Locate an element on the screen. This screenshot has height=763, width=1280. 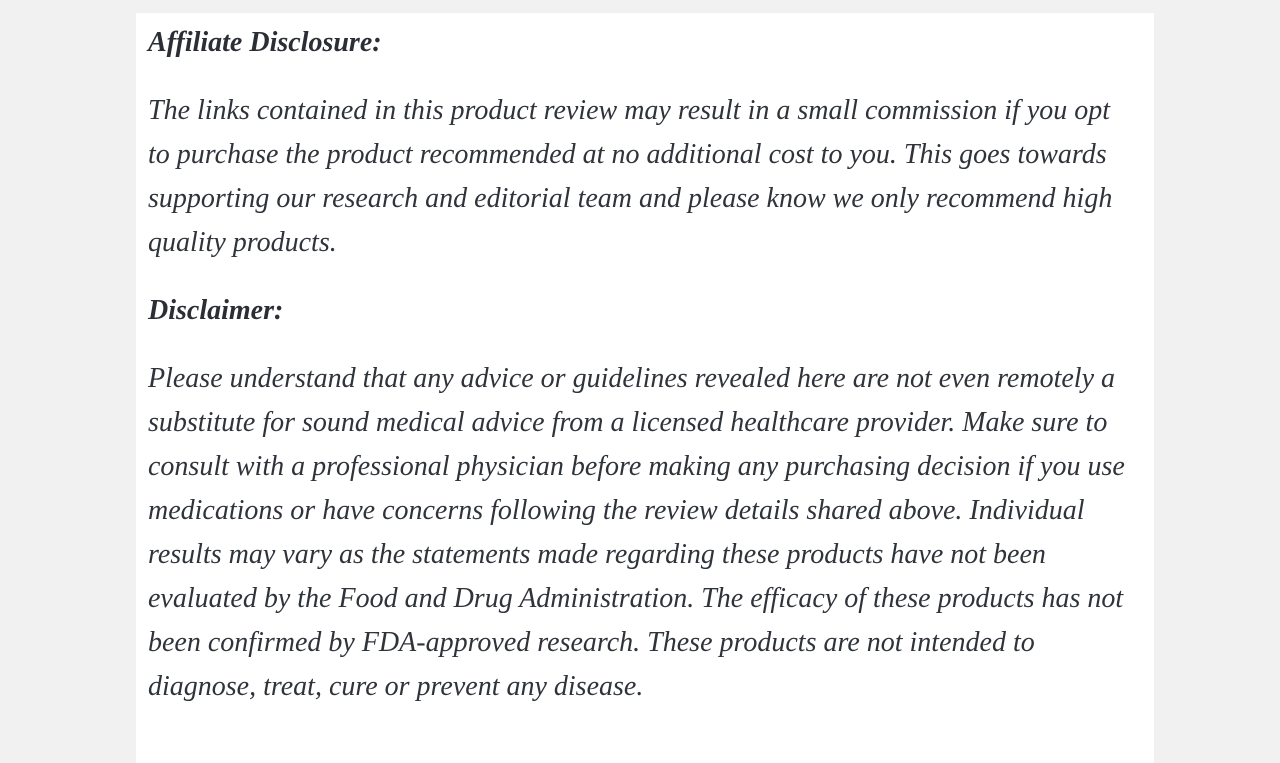
disclaimer-heading: Disclaimer: is located at coordinates (216, 310).